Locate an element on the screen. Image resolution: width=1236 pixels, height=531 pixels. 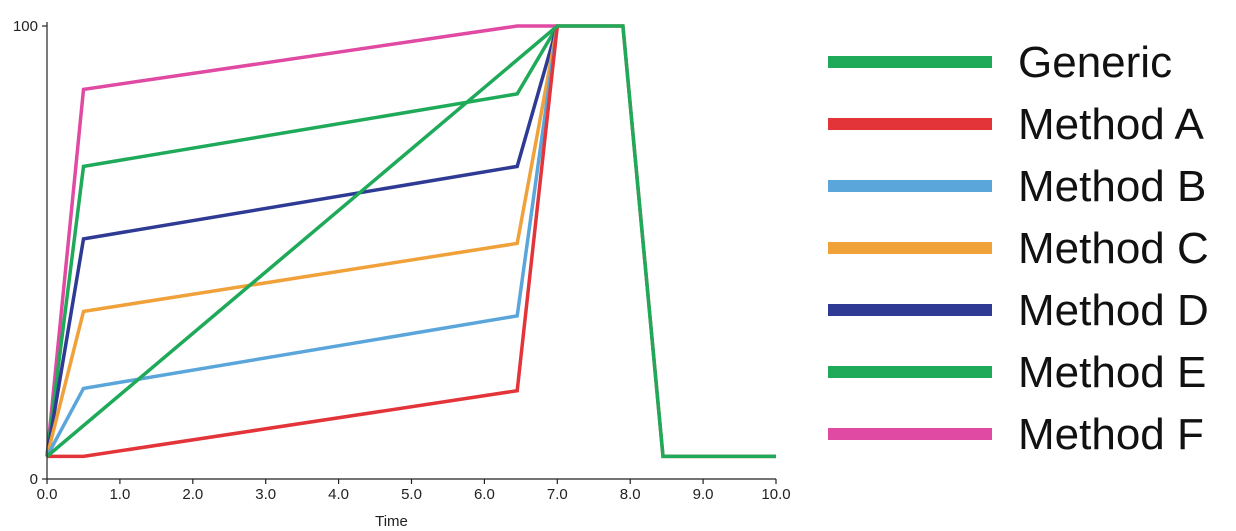
x-tick-label: 3.0 is located at coordinates (265, 494).